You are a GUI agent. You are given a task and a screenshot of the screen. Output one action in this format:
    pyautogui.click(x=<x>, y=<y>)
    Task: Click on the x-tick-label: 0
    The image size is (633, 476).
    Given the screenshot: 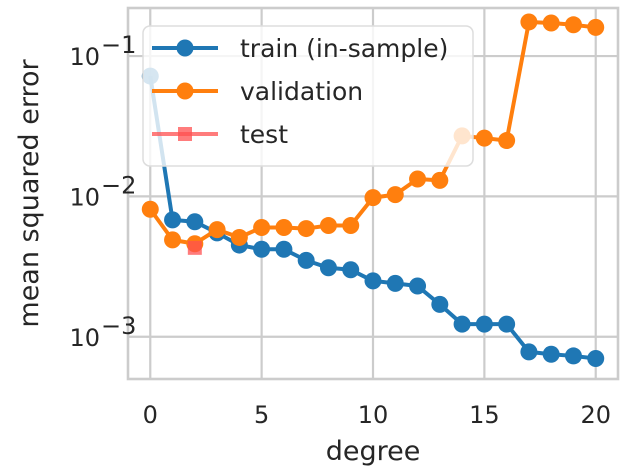 What is the action you would take?
    pyautogui.click(x=150, y=415)
    